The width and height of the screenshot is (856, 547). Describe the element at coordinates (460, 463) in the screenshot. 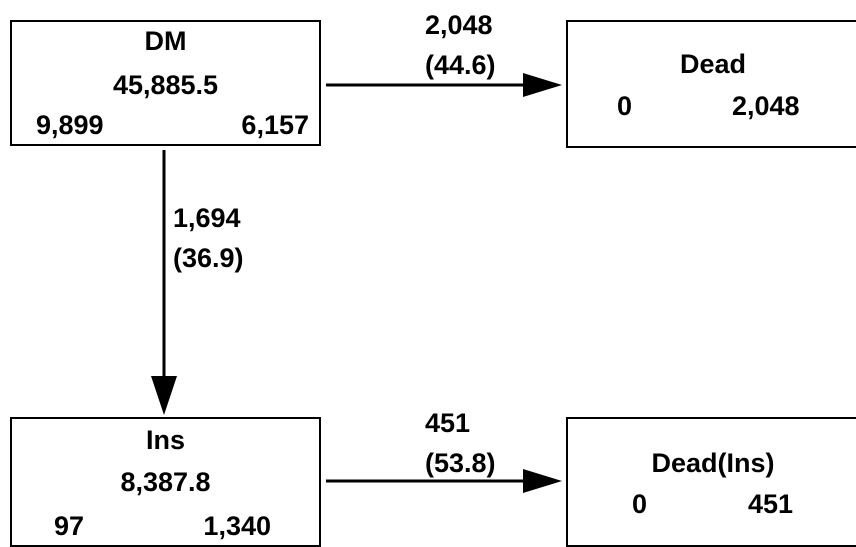

I see `edge-ins-dead-ins-rate: (53.8)` at that location.